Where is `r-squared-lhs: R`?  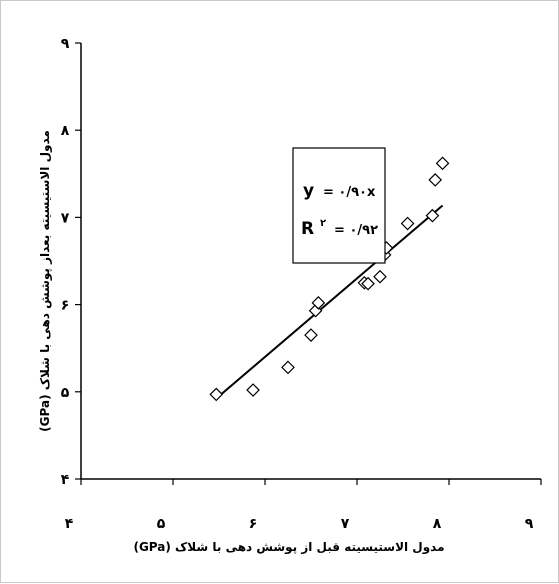
r-squared-lhs: R is located at coordinates (307, 229).